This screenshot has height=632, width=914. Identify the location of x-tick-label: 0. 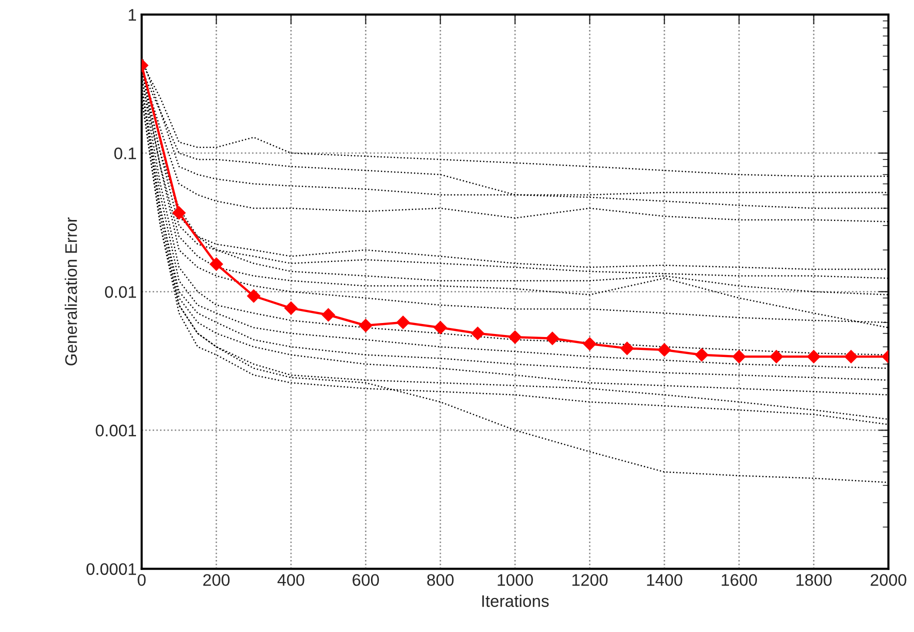
(142, 580).